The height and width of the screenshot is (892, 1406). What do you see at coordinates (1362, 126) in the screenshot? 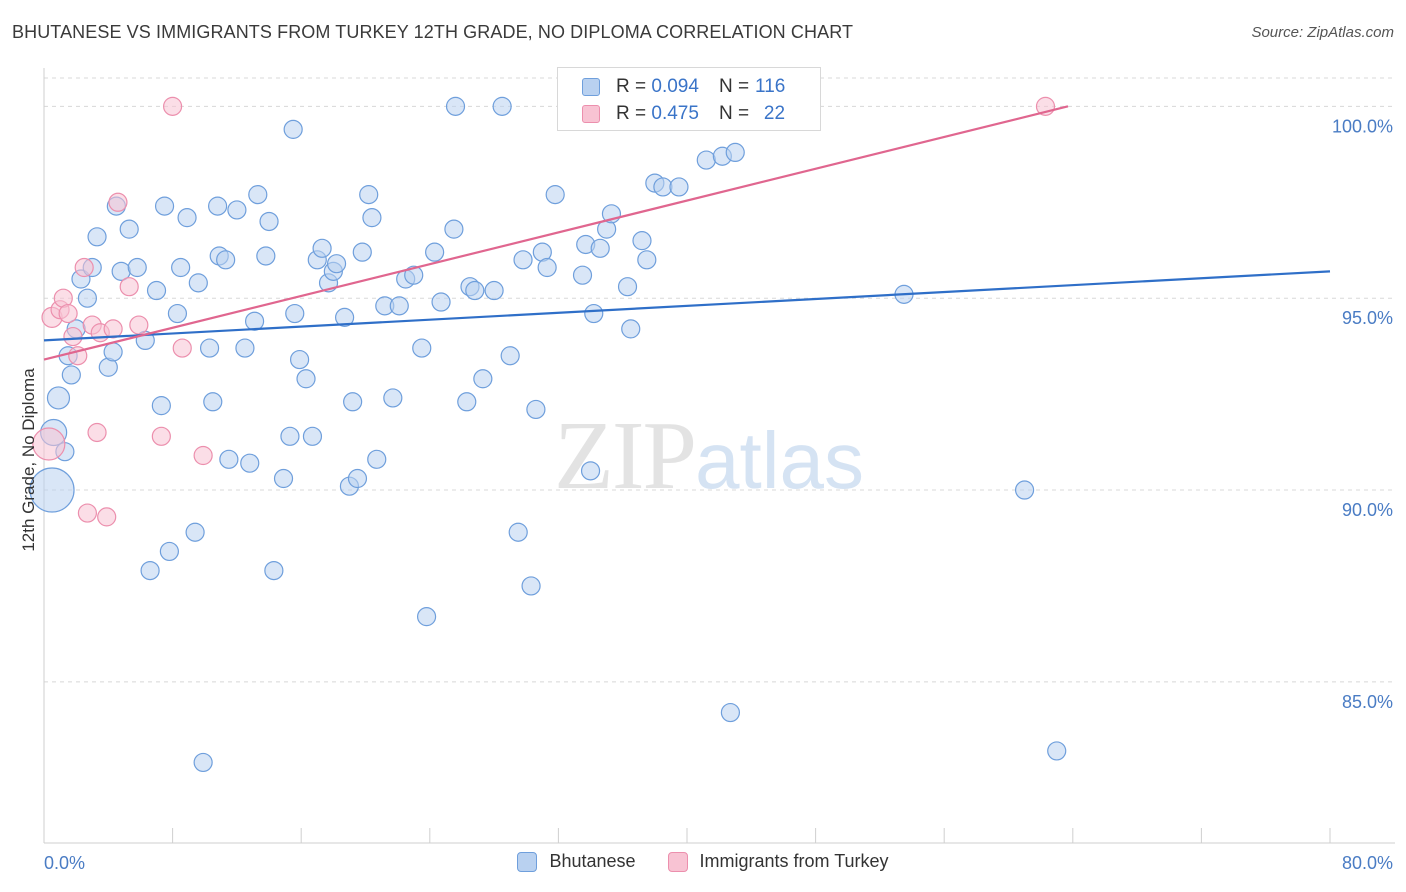
I see `y-tick-label: 100.0%` at bounding box center [1362, 126].